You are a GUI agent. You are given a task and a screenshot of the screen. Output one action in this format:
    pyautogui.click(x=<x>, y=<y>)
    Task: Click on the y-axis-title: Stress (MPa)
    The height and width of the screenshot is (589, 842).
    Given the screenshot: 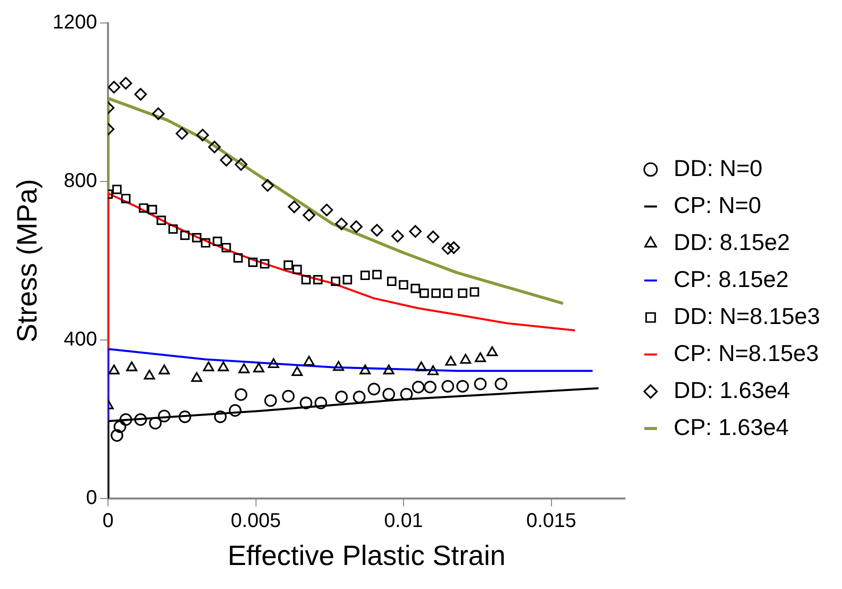 What is the action you would take?
    pyautogui.click(x=27, y=260)
    